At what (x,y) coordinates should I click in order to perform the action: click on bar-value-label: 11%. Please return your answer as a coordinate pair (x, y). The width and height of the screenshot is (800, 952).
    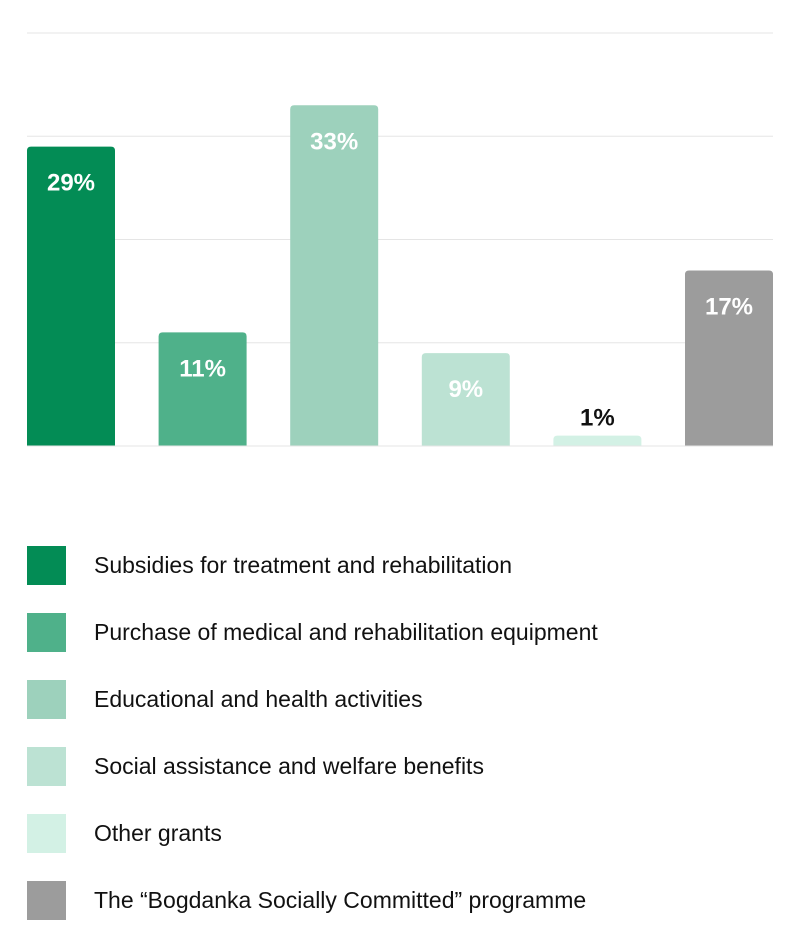
    Looking at the image, I should click on (202, 368).